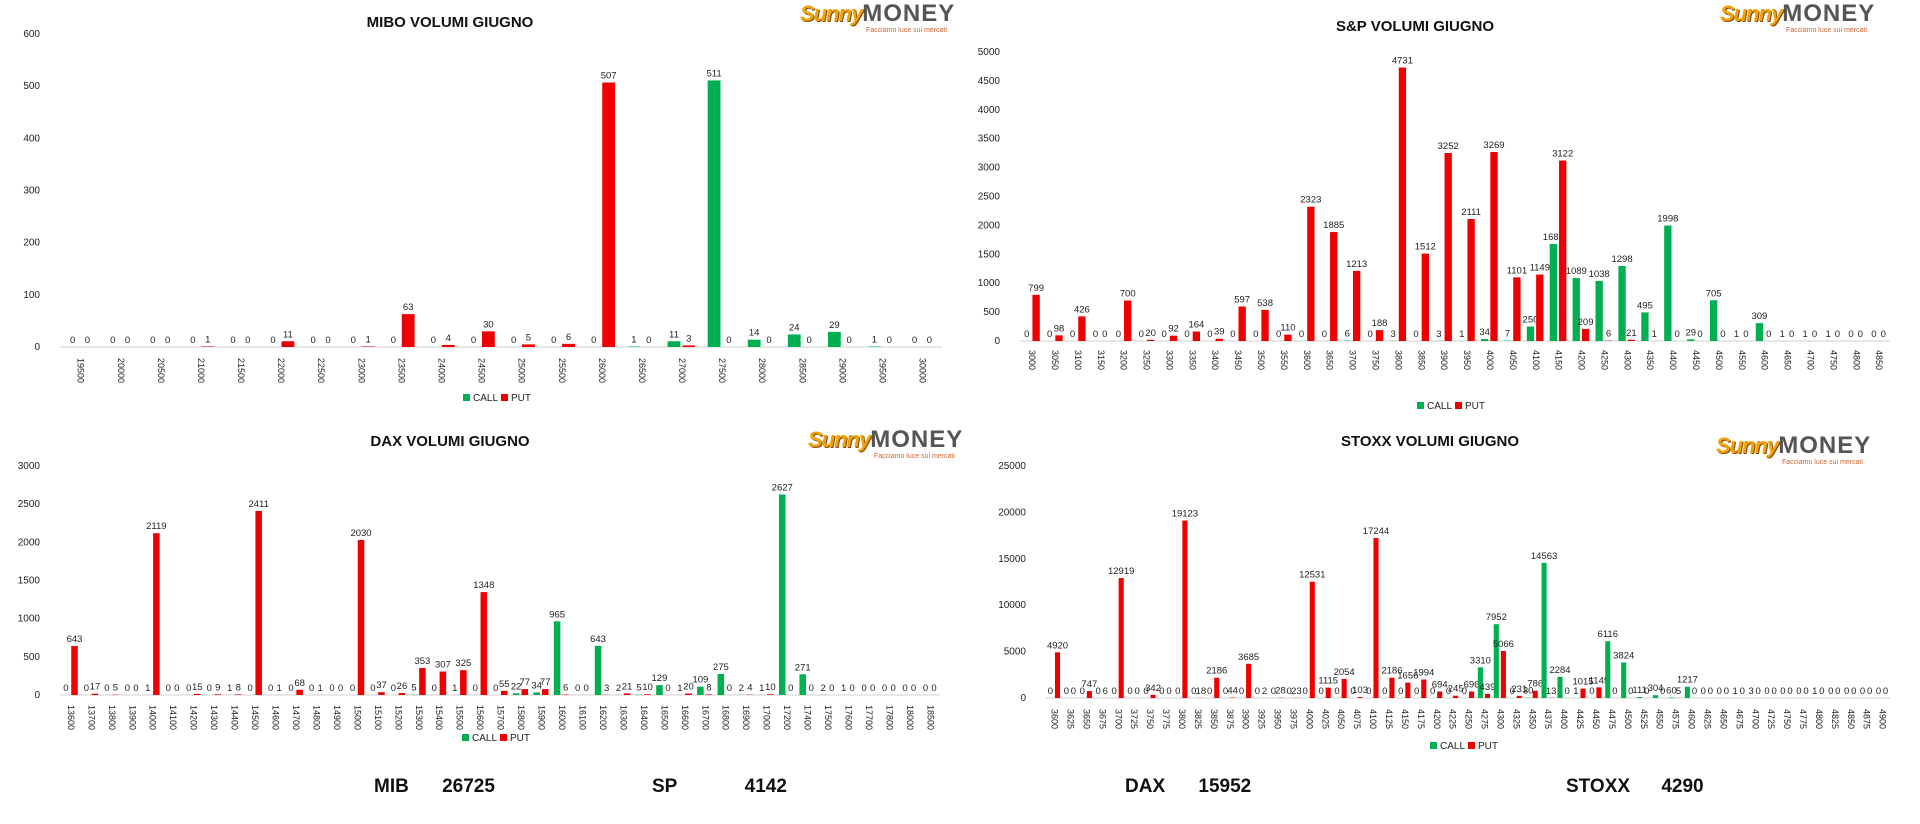 This screenshot has width=1920, height=824. Describe the element at coordinates (1788, 360) in the screenshot. I see `x-tick-label: 4650` at that location.